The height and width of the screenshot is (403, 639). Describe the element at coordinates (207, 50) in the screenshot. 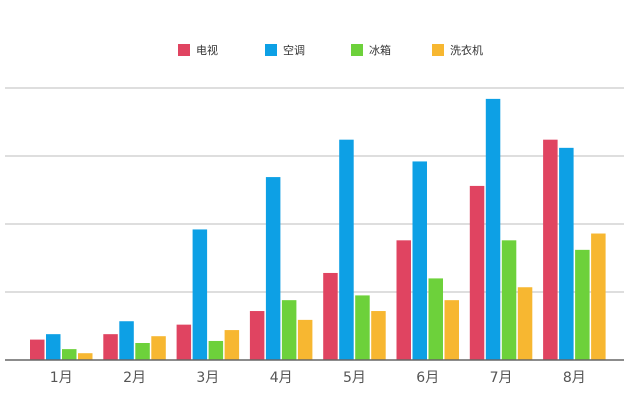

I see `legend-label: 电视` at that location.